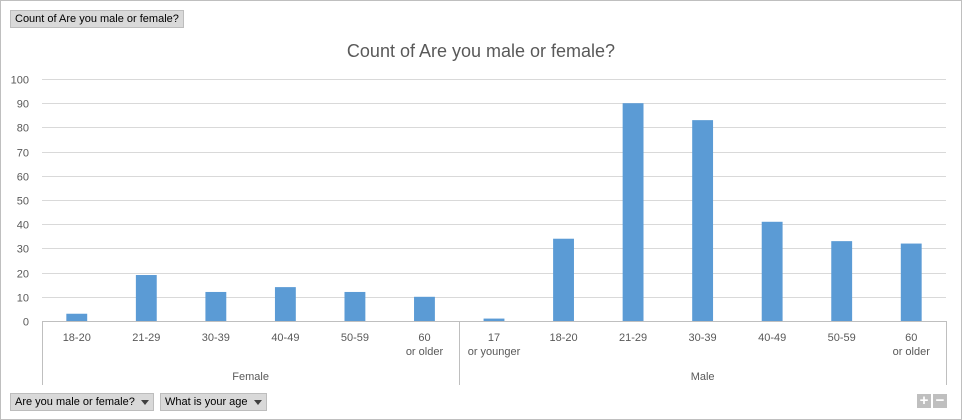  Describe the element at coordinates (940, 400) in the screenshot. I see `collapse-field-button: −` at that location.